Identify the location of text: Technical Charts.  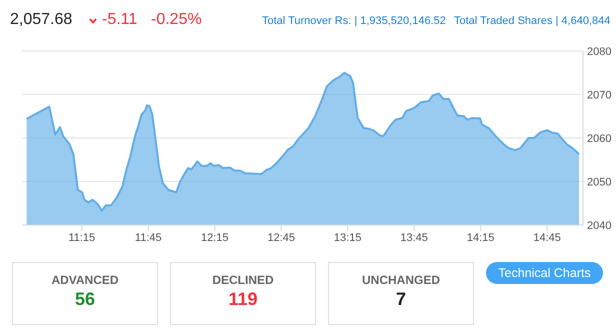
(544, 273).